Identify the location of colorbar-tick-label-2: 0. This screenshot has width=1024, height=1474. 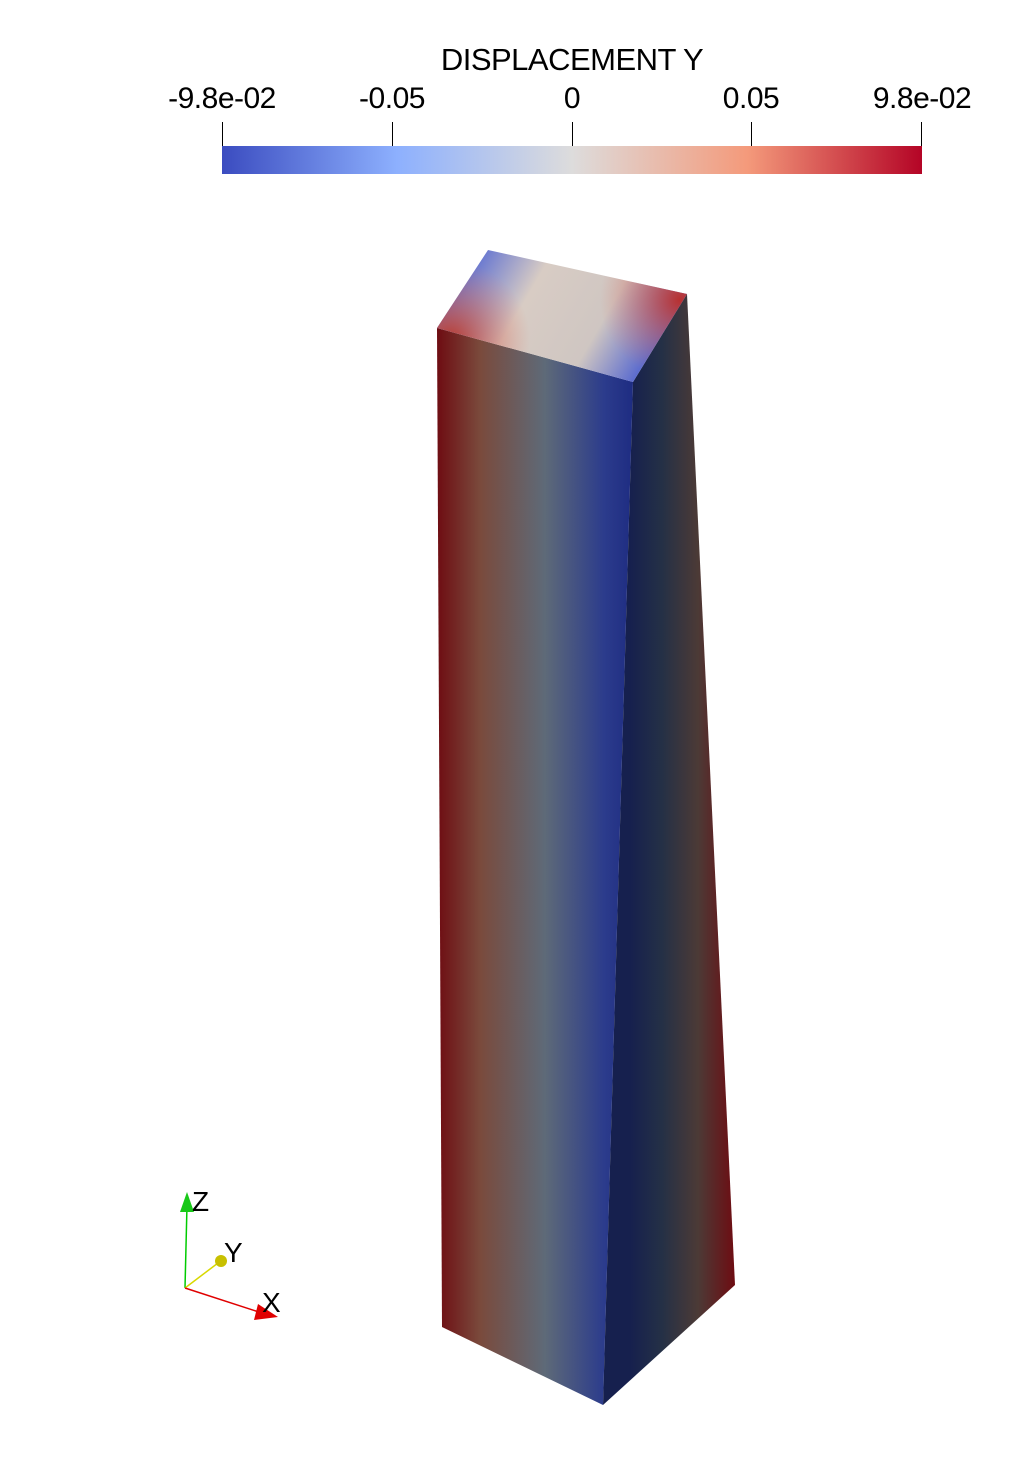
(572, 98).